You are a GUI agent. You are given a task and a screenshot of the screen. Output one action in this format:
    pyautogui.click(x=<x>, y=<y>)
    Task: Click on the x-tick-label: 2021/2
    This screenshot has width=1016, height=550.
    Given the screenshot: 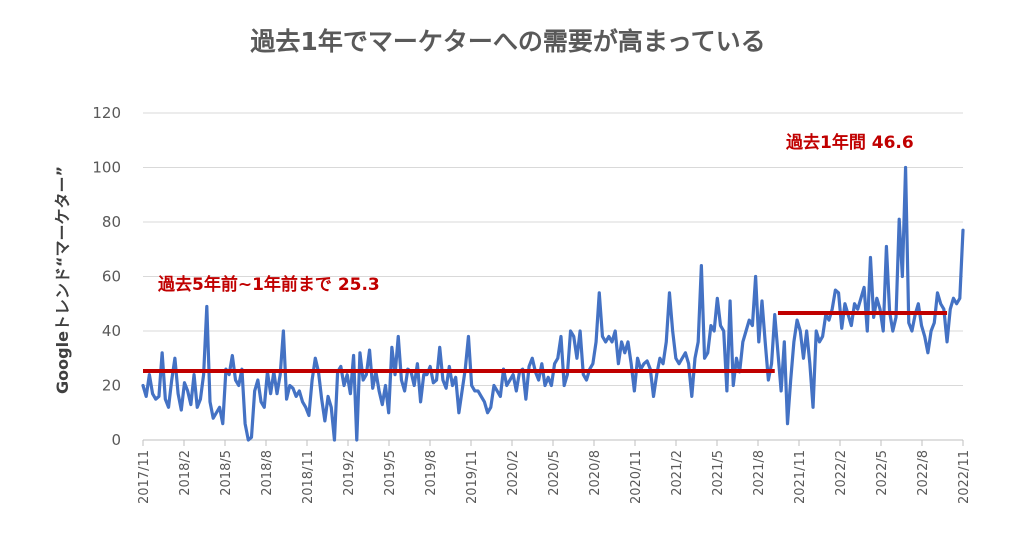 What is the action you would take?
    pyautogui.click(x=677, y=473)
    